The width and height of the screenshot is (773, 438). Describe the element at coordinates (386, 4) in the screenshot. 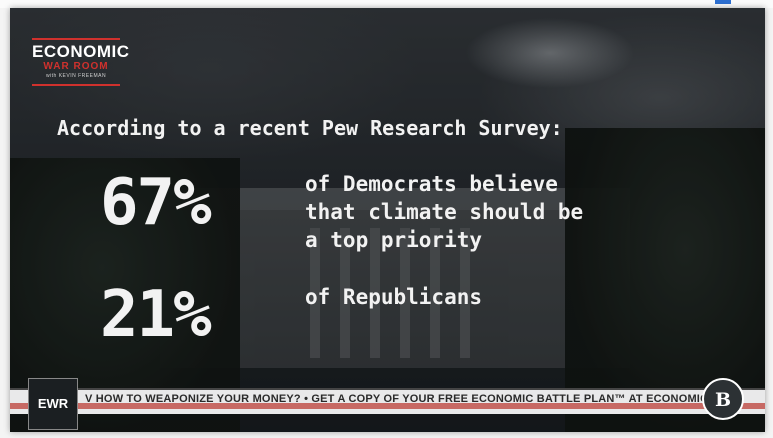

I see `browser-top-strip` at that location.